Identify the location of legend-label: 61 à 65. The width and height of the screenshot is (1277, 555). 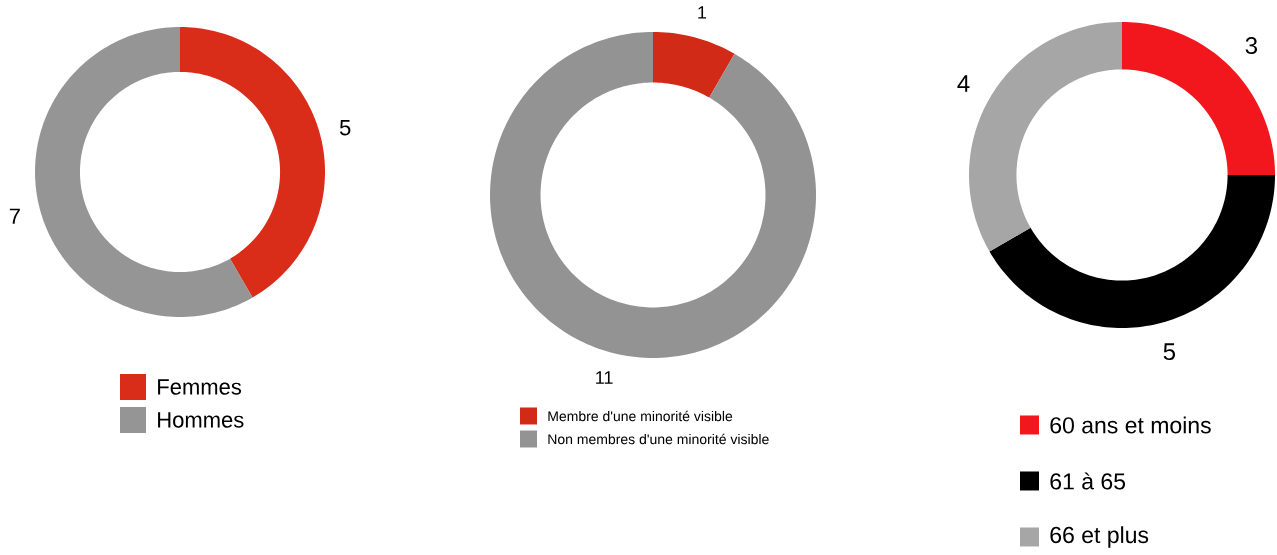
(1088, 481).